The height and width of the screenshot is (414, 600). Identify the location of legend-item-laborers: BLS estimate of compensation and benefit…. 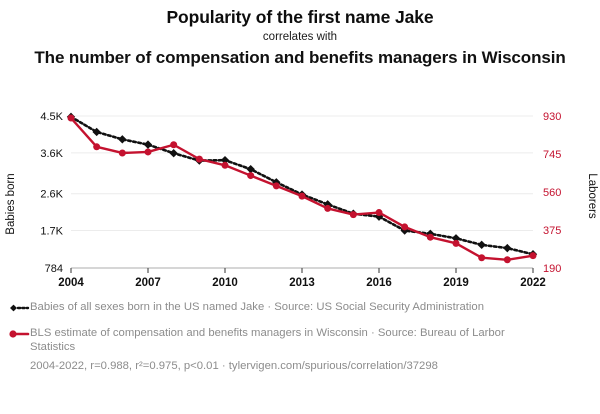
(300, 340).